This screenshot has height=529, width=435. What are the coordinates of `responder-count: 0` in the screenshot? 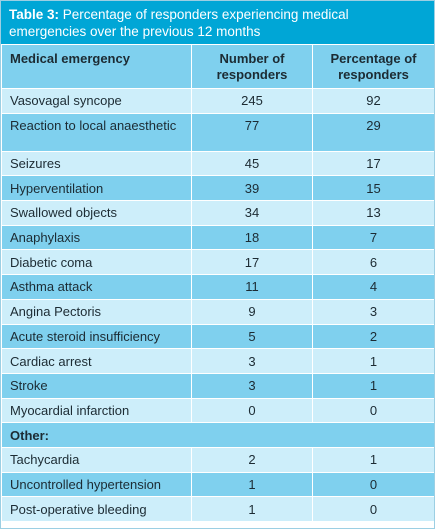 It's located at (252, 410).